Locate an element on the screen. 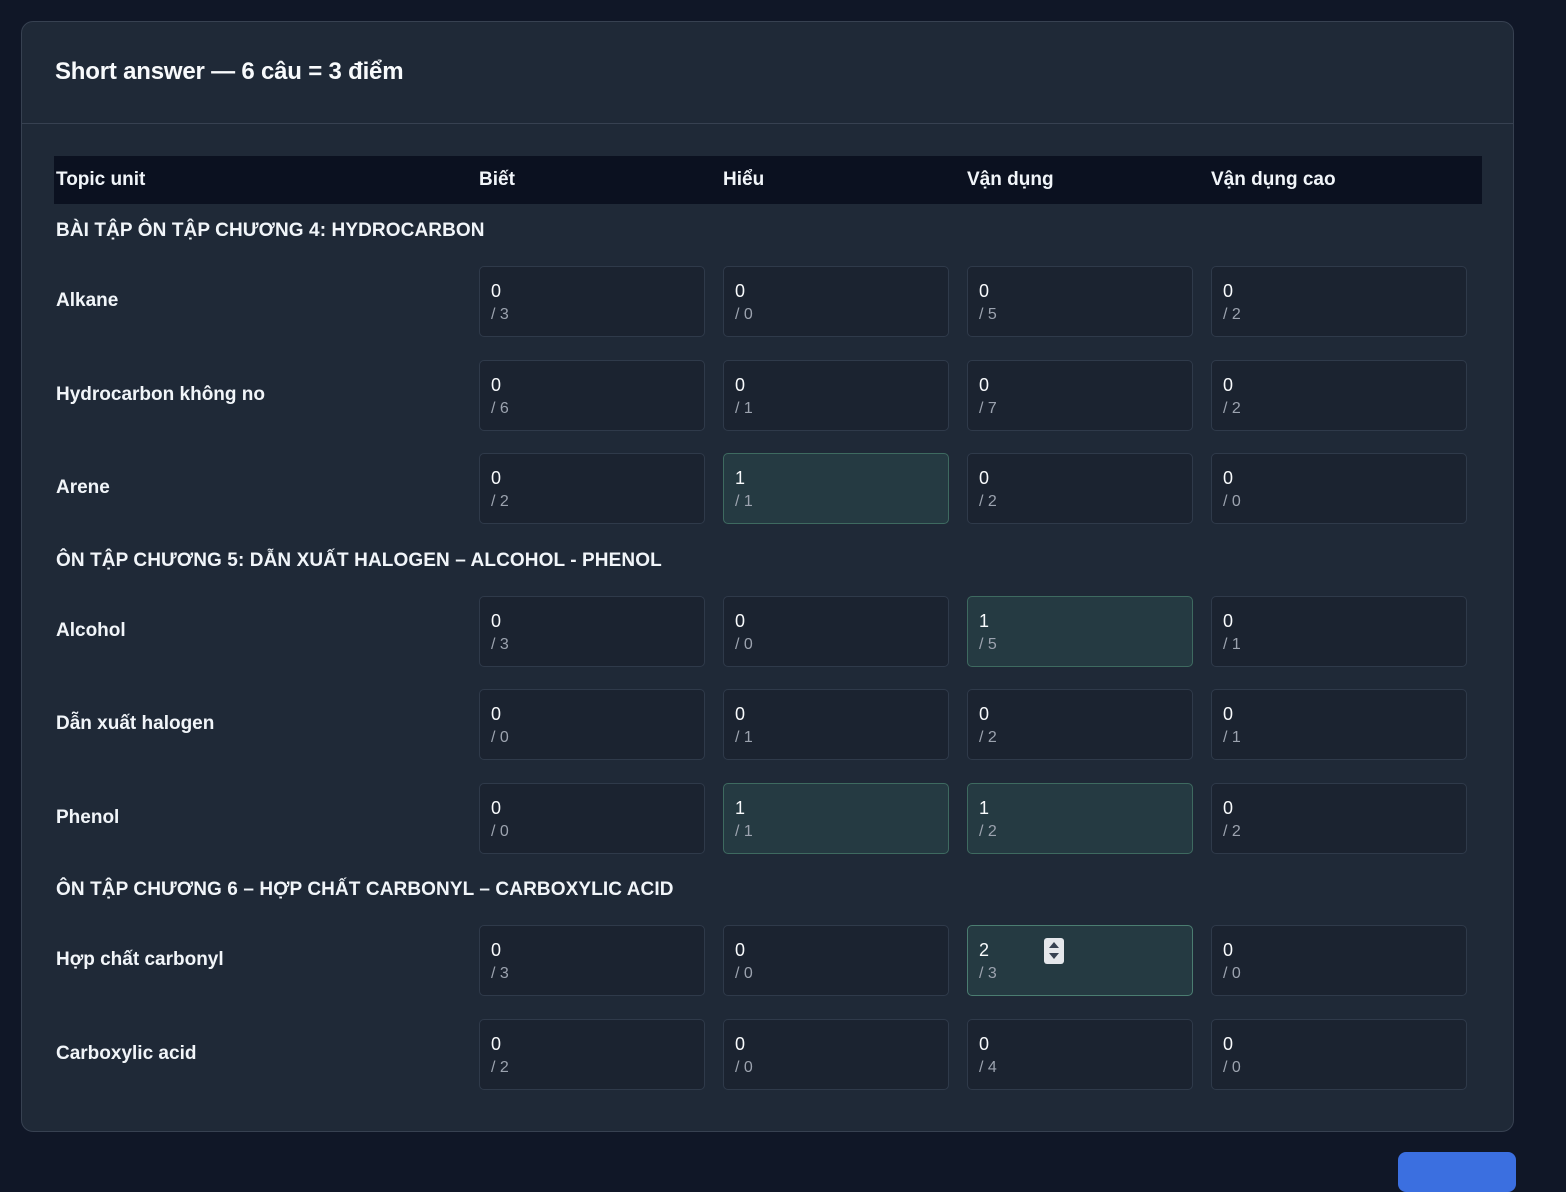 The height and width of the screenshot is (1192, 1566). count-input: 1/ 5 is located at coordinates (1080, 631).